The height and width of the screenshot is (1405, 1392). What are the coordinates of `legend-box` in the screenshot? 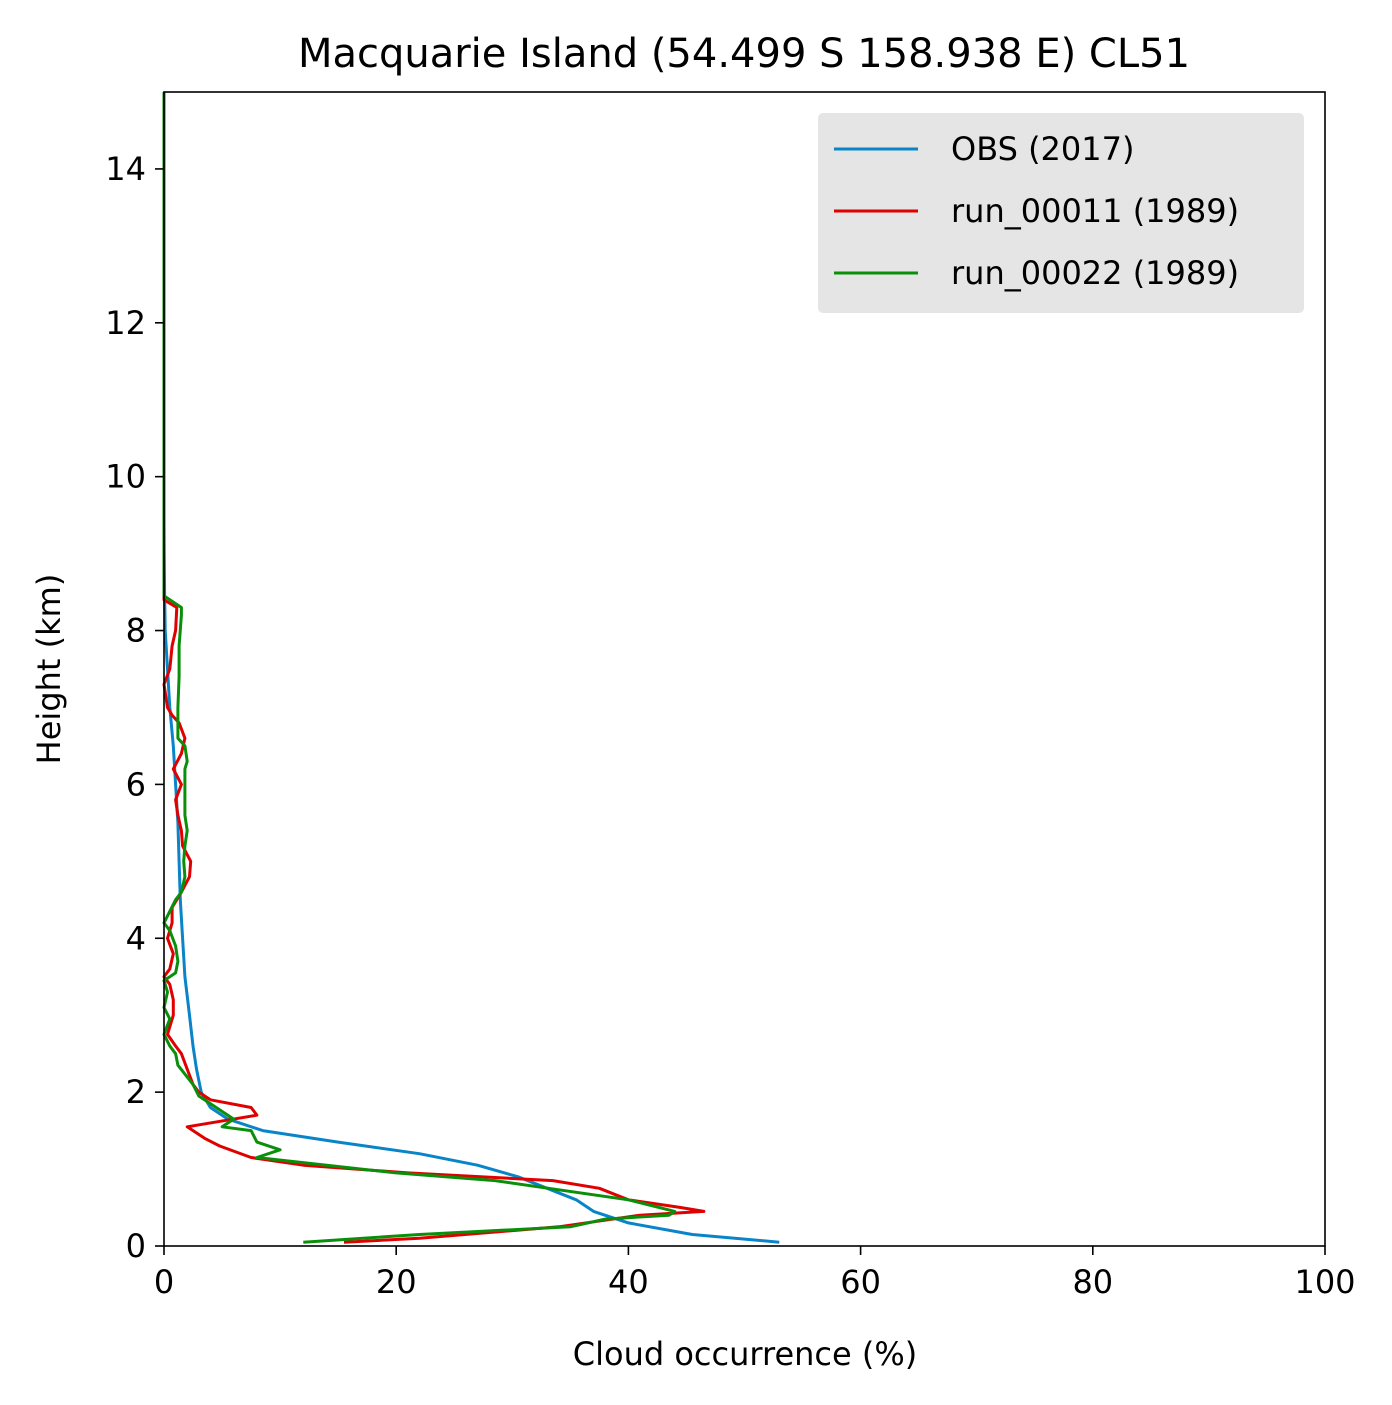 It's located at (1061, 213).